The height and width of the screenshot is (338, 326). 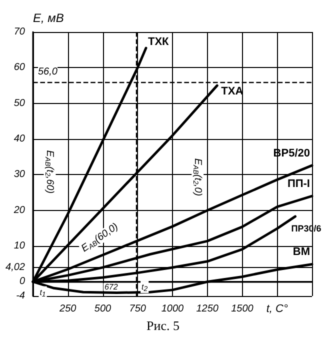 What do you see at coordinates (298, 184) in the screenshot?
I see `series-label: ПП-I` at bounding box center [298, 184].